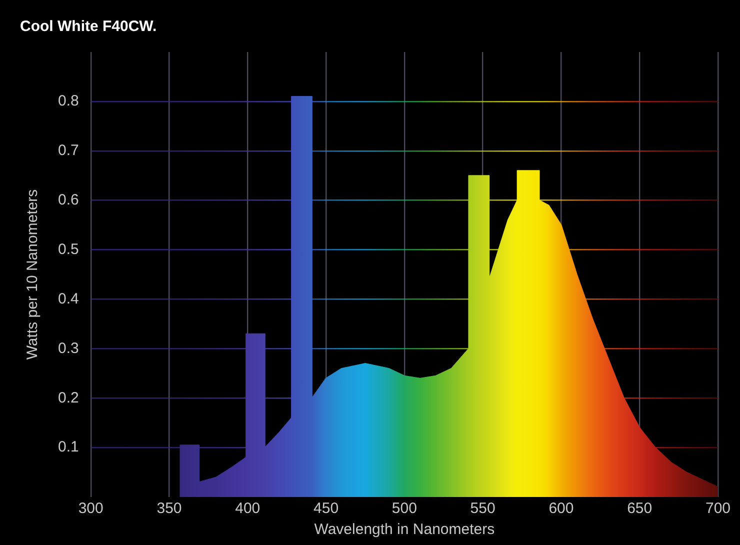 This screenshot has height=545, width=740. Describe the element at coordinates (169, 509) in the screenshot. I see `x-tick-label: 350` at that location.